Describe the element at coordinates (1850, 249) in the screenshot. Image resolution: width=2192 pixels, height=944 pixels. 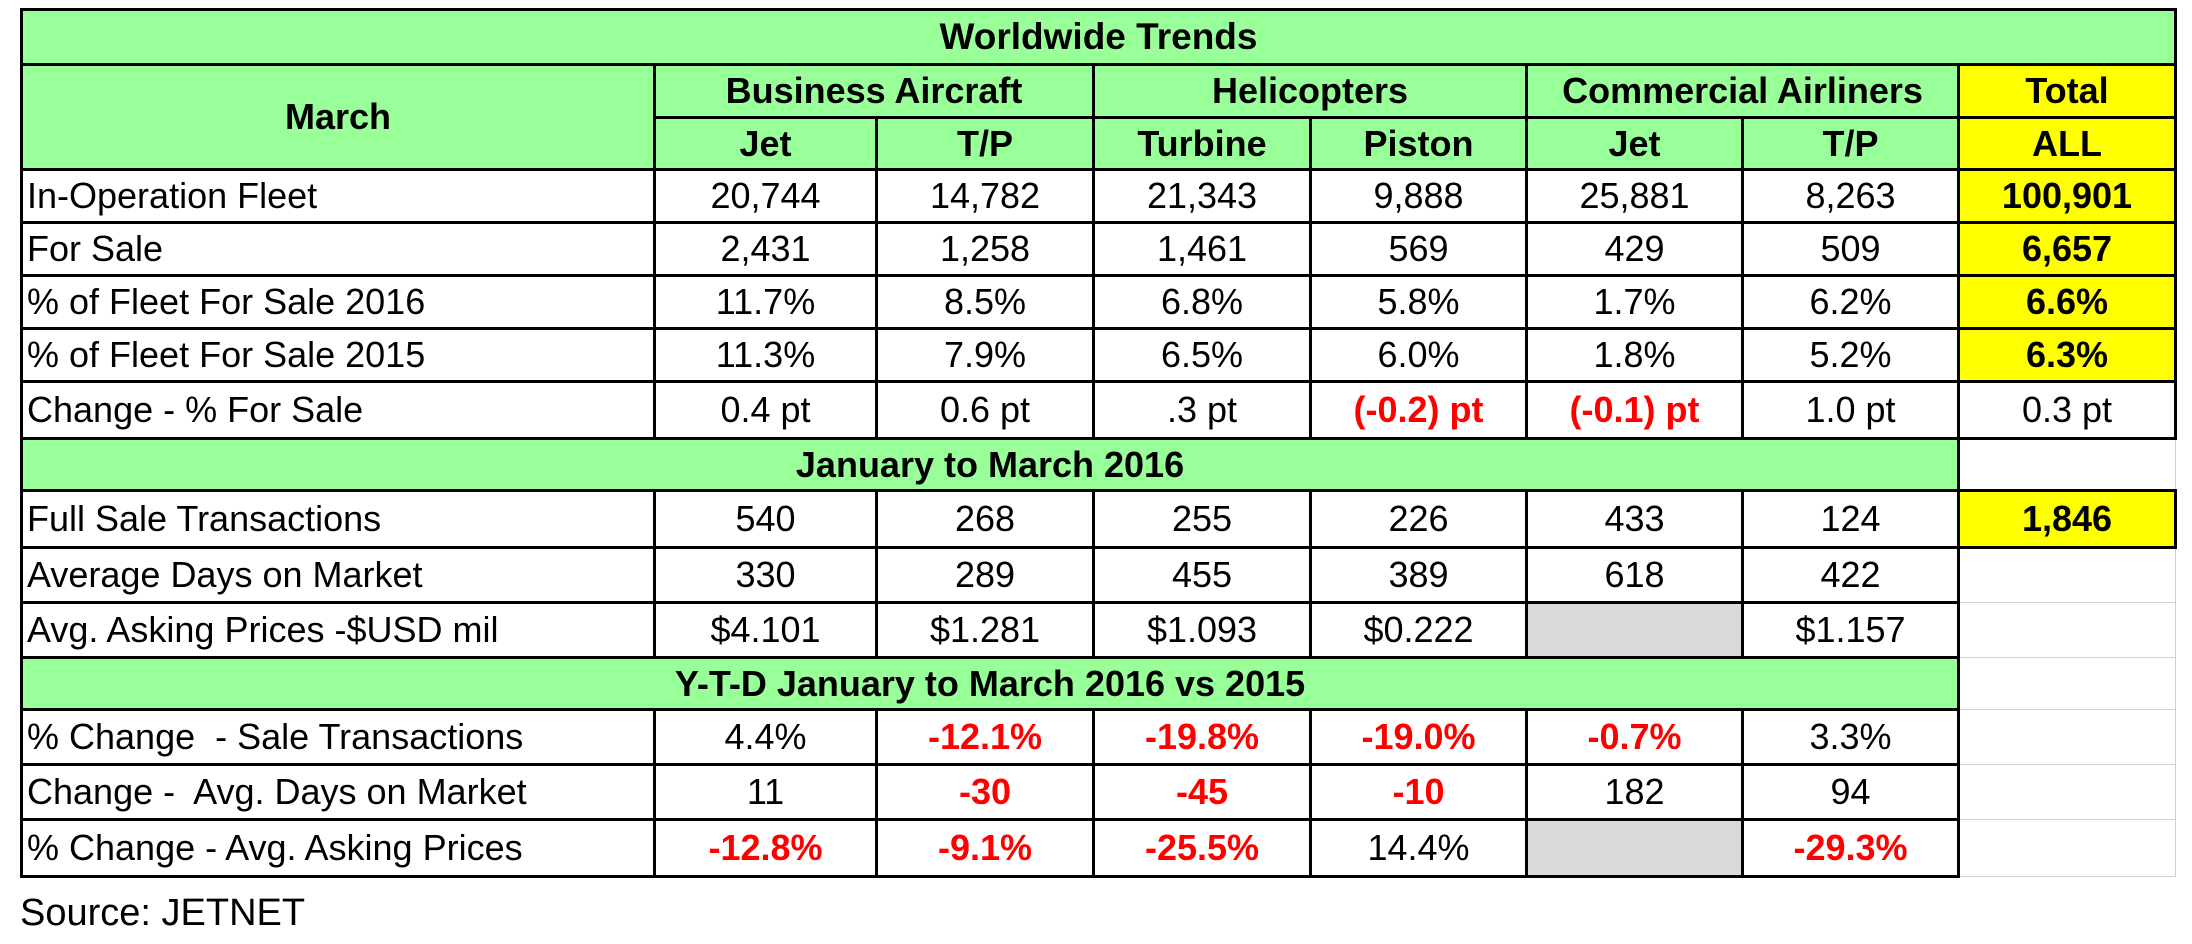
I see `table-cell: 509` at that location.